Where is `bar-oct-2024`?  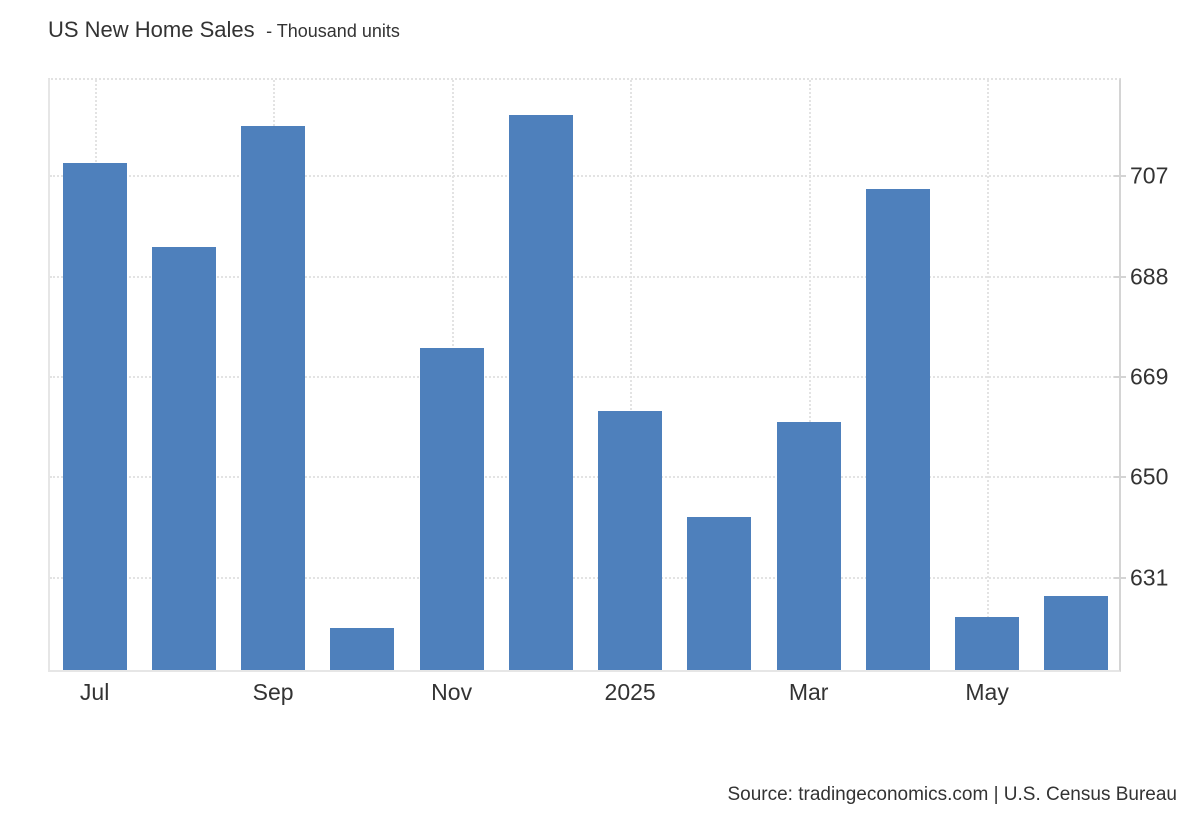
bar-oct-2024 is located at coordinates (362, 648).